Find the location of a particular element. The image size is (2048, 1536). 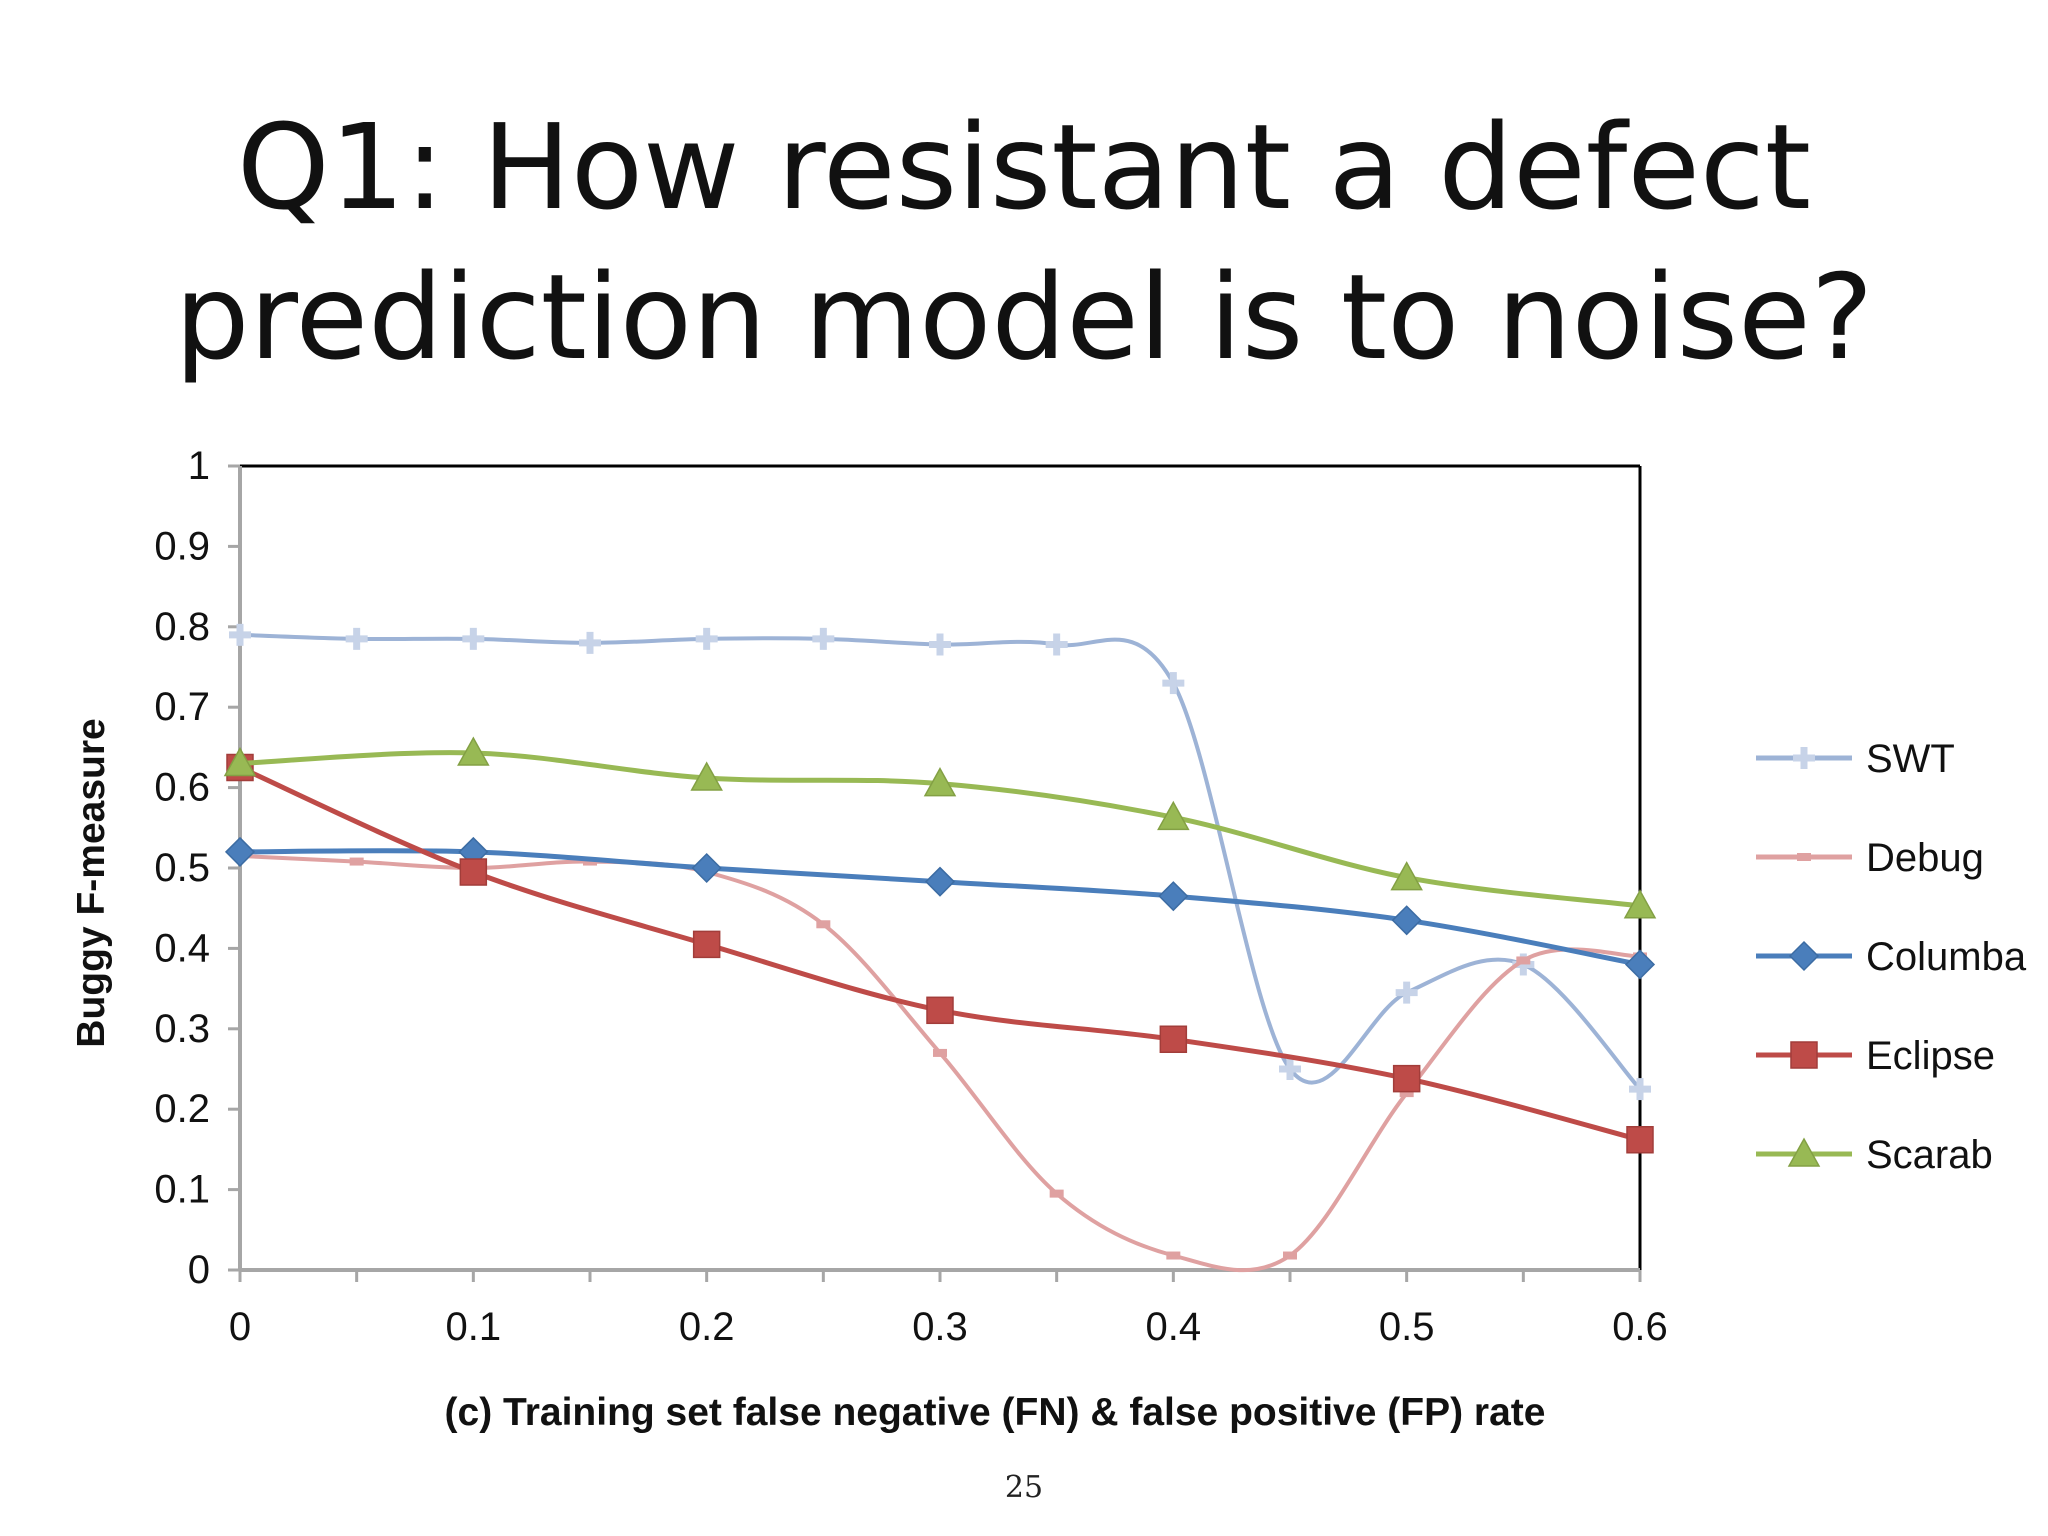

legend-label-eclipse: Eclipse is located at coordinates (1930, 1056).